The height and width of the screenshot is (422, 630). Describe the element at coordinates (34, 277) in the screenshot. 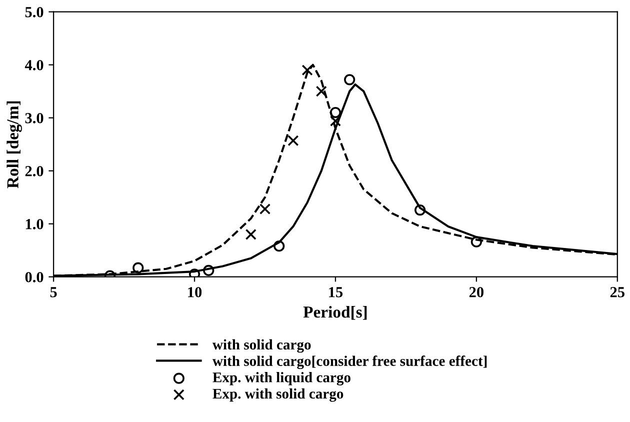

I see `y-tick-label: 0.0` at that location.